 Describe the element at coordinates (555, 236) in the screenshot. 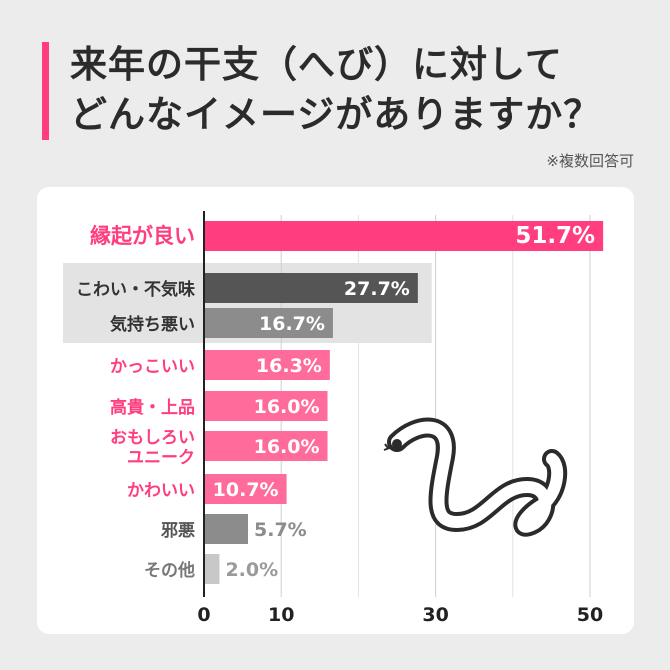

I see `value-label: 51.7%` at that location.